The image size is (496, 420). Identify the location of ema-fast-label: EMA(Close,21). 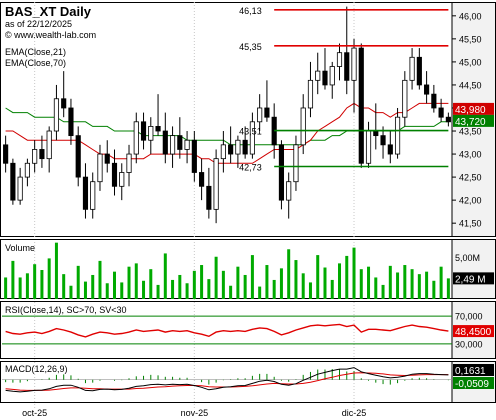
(35, 52).